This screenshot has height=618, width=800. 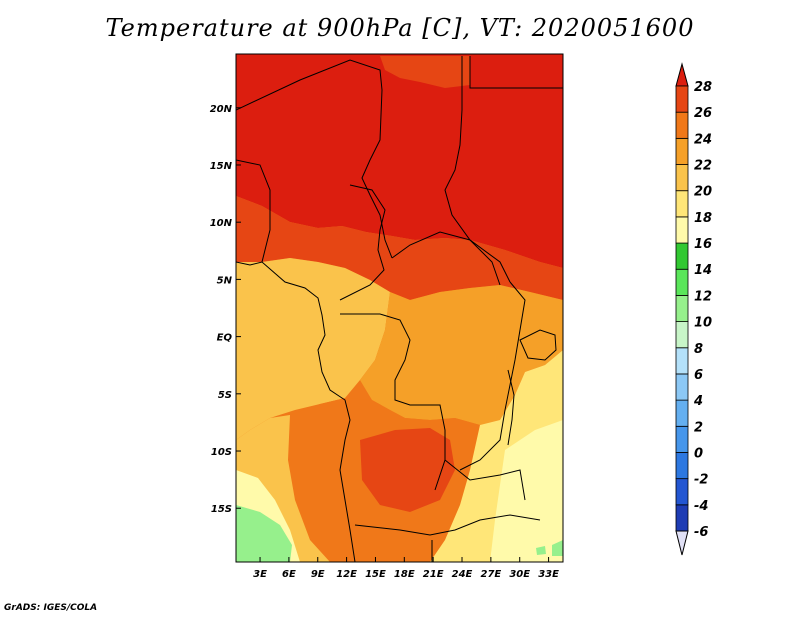 What do you see at coordinates (318, 574) in the screenshot?
I see `x-tick-label: 9E` at bounding box center [318, 574].